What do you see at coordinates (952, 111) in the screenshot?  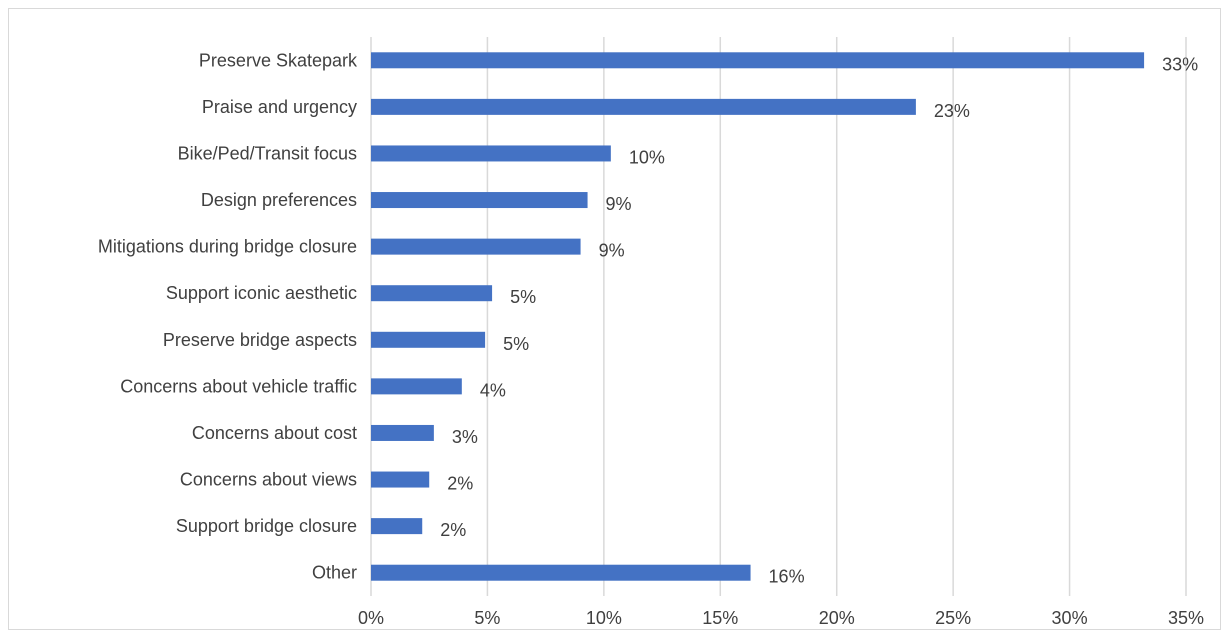 I see `data-label: 23%` at bounding box center [952, 111].